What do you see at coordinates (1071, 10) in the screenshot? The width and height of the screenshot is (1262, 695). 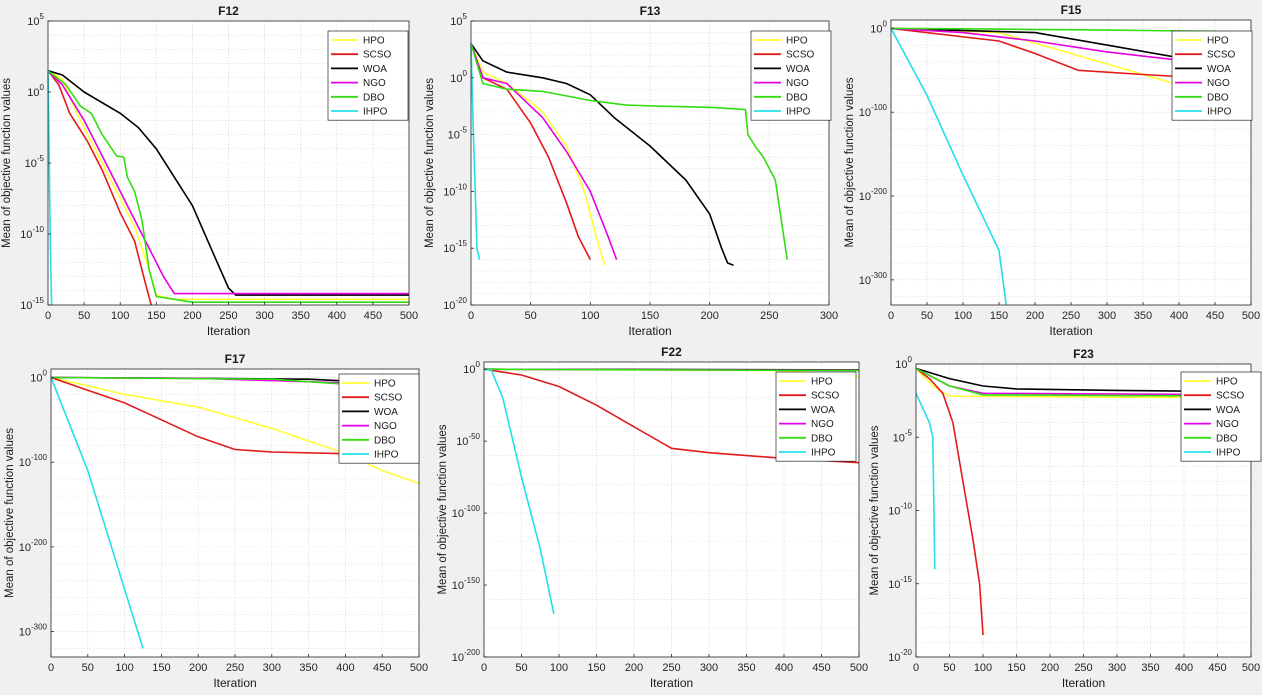 I see `chart-title: F15` at bounding box center [1071, 10].